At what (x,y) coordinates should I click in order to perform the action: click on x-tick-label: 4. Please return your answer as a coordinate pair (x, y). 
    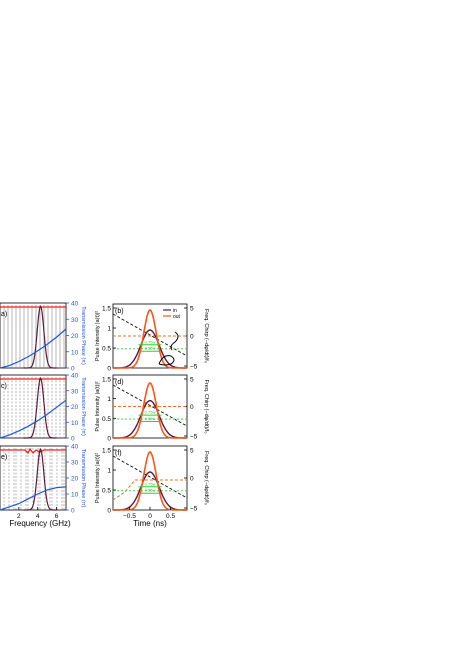
    Looking at the image, I should click on (38, 516).